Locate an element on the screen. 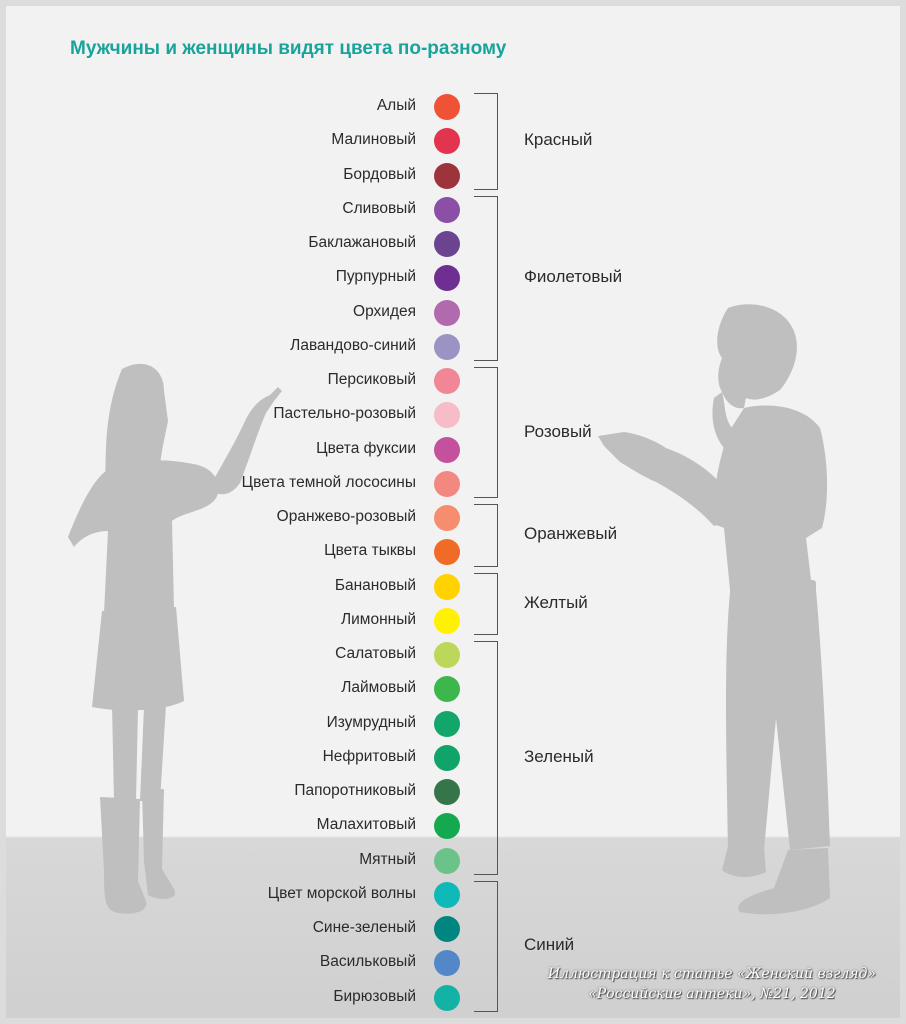  page-title: Мужчины и женщины видят цвета по-разному is located at coordinates (288, 48).